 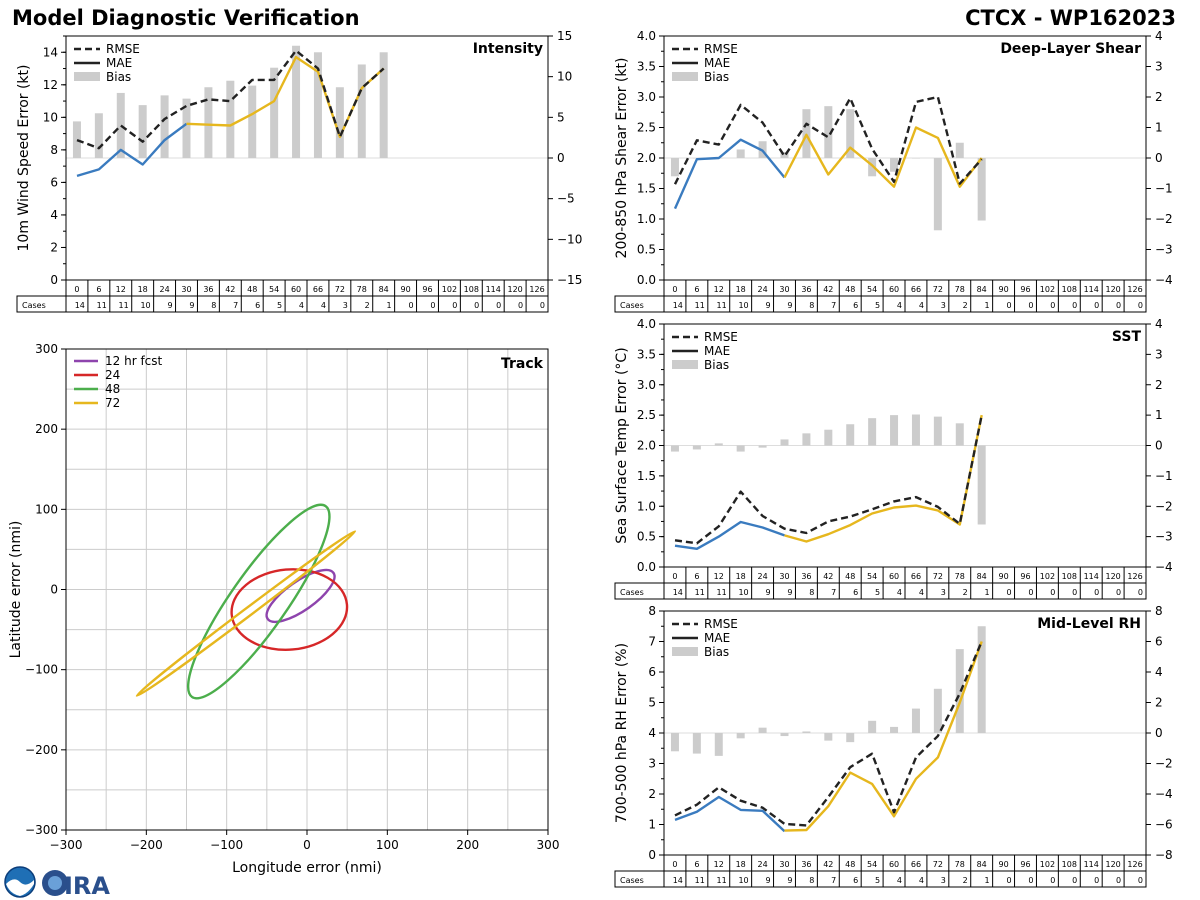 I want to click on cases-count-cell: 10, so click(x=743, y=305).